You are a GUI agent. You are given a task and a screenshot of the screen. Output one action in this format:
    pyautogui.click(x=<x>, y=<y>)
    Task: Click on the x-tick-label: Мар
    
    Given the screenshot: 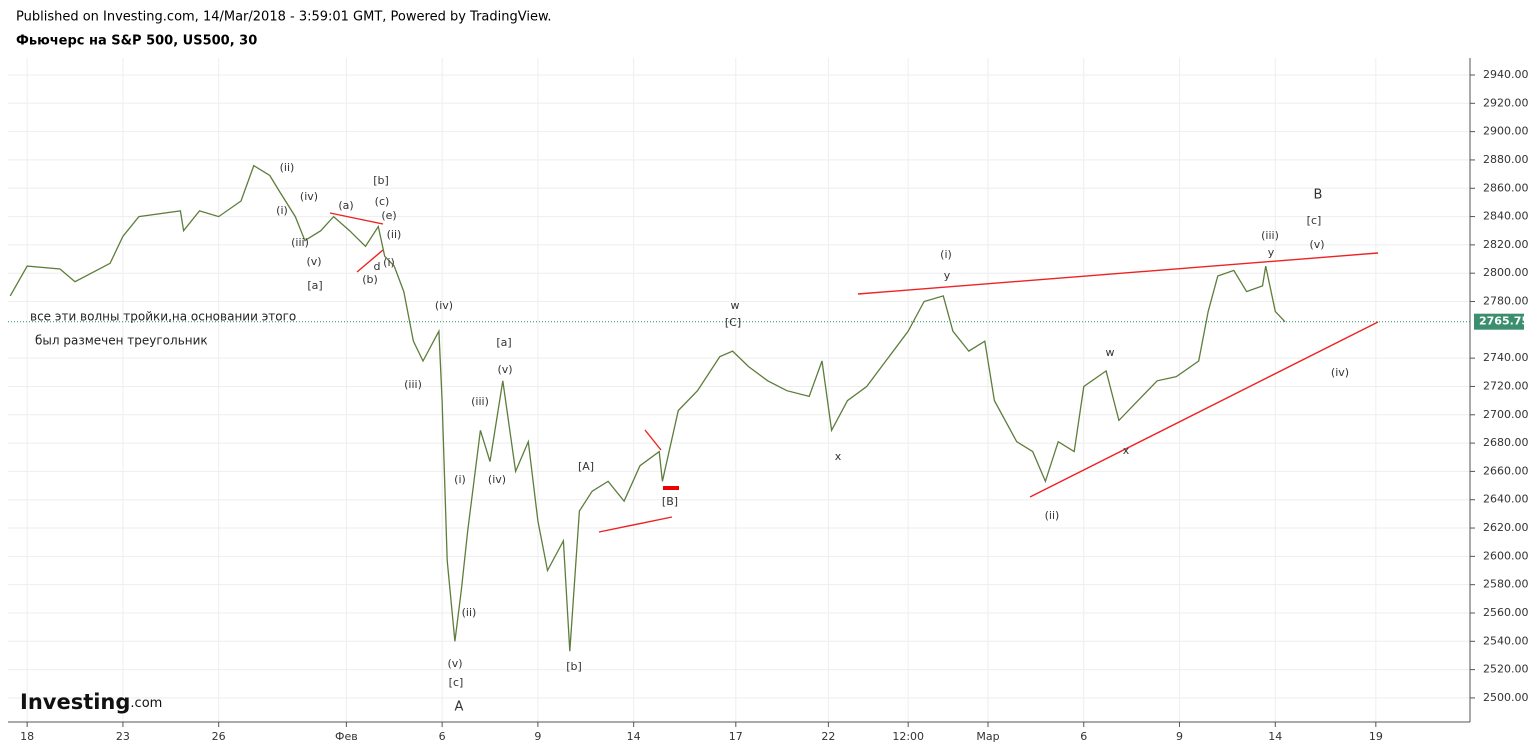 What is the action you would take?
    pyautogui.click(x=987, y=736)
    